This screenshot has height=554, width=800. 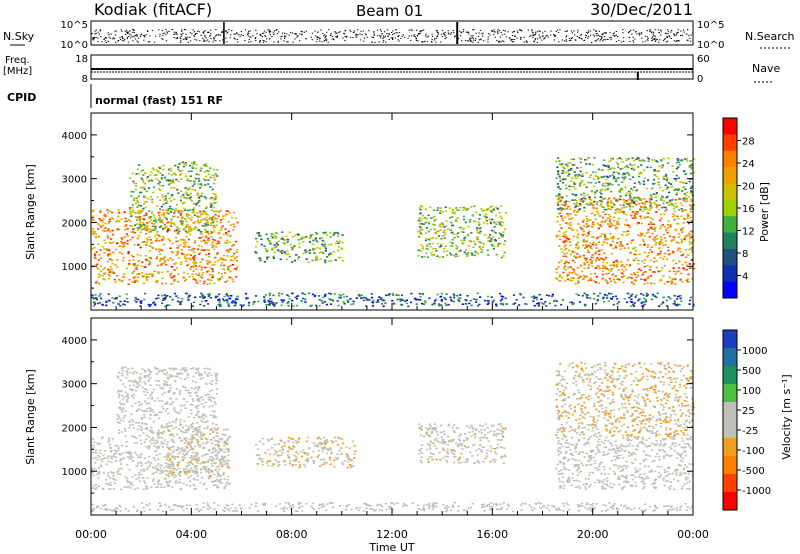 I want to click on freq-label-line1: Freq., so click(x=17, y=60).